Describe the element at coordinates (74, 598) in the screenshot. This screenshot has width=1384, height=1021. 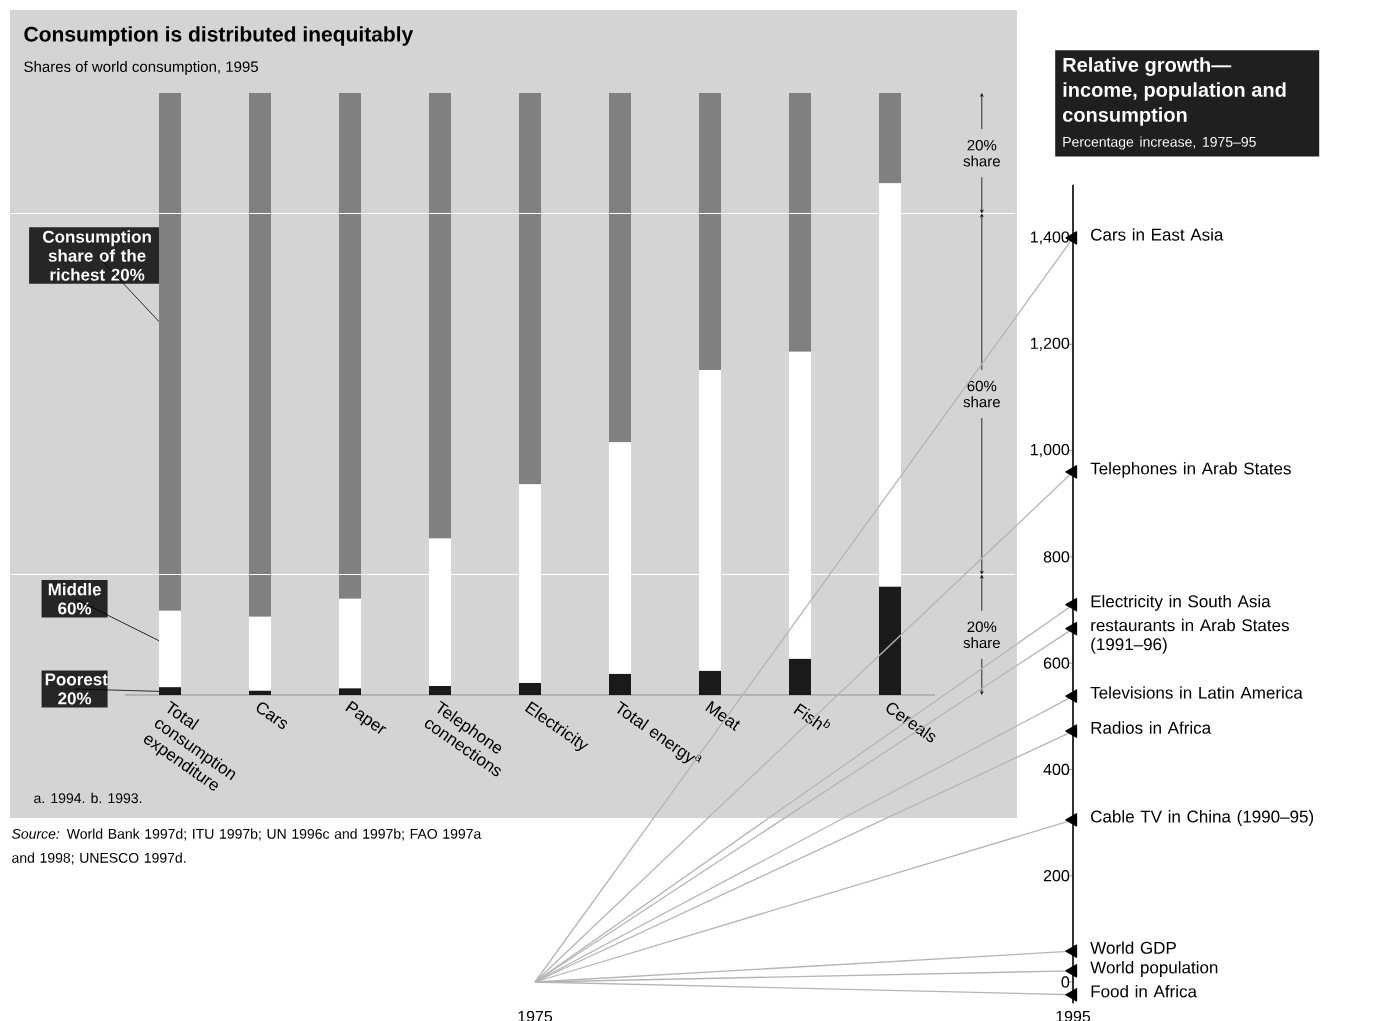
I see `text: Middle 60%` at that location.